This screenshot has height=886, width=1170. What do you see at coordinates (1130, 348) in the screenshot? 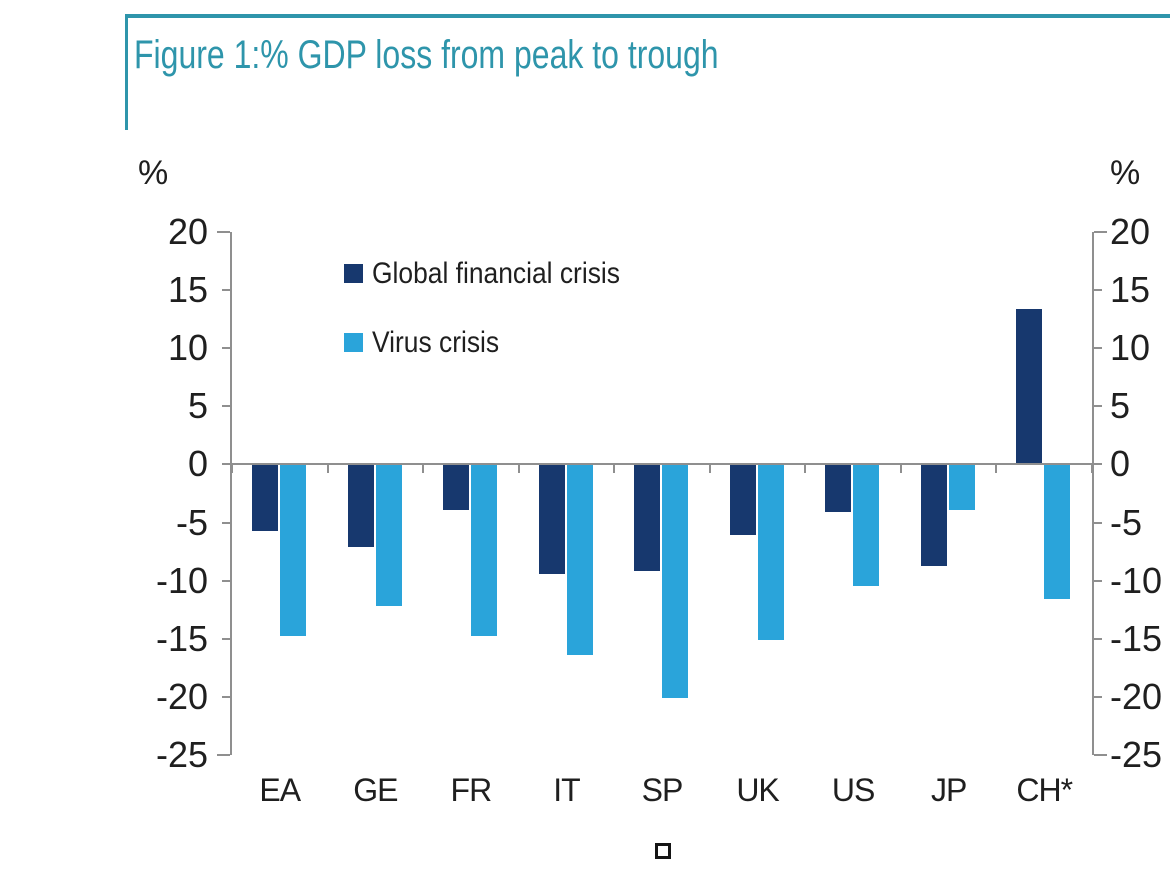
I see `y-tick-label-right: 10` at bounding box center [1130, 348].